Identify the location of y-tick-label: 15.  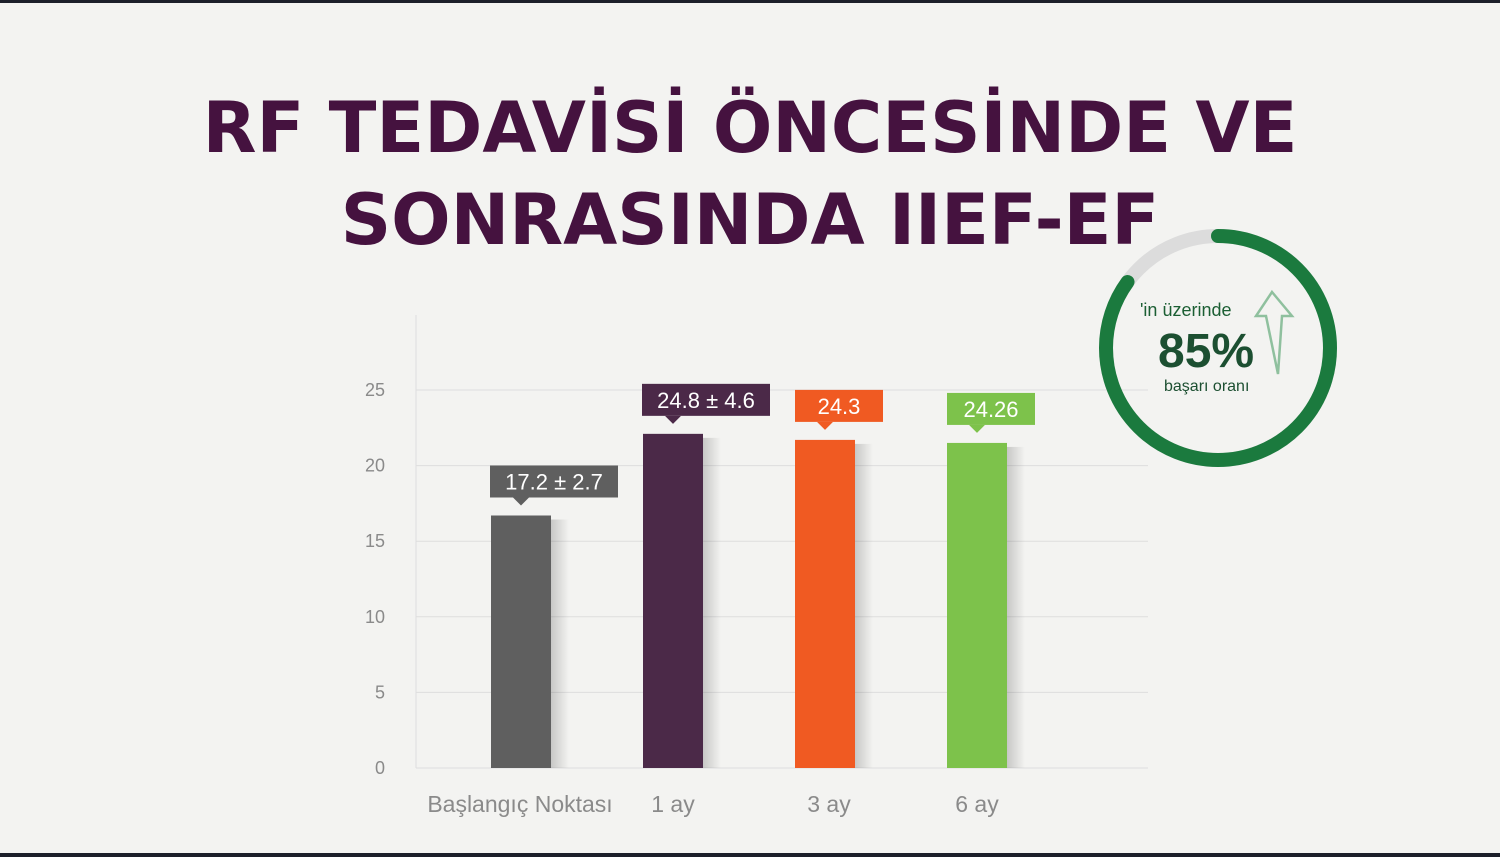
(375, 541).